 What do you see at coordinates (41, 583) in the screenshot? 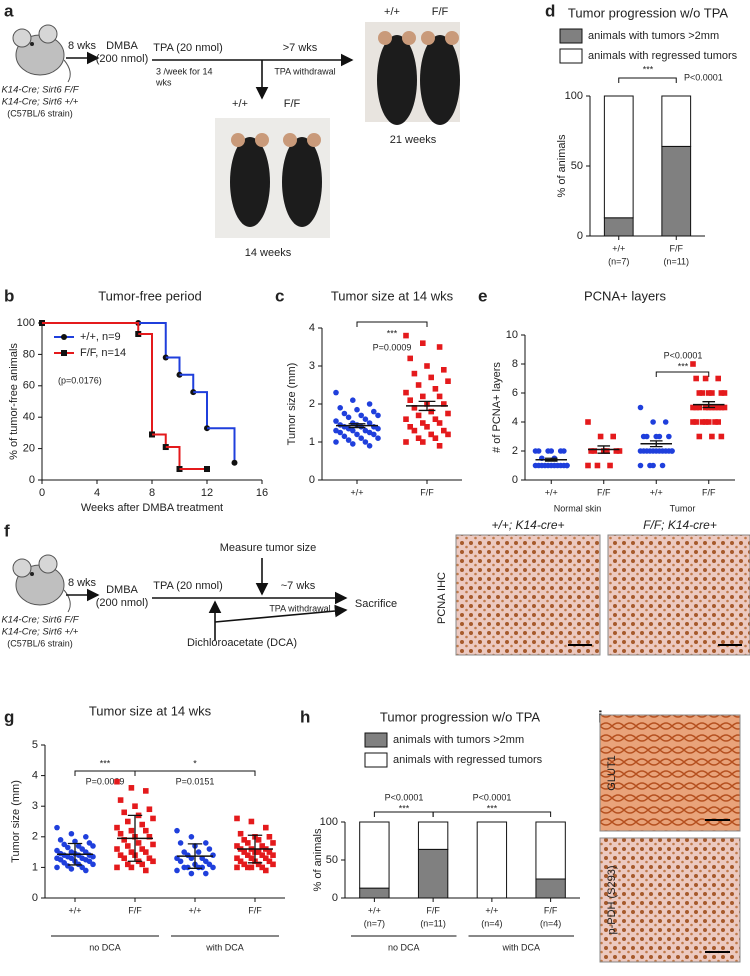
I see `mouse-icon` at bounding box center [41, 583].